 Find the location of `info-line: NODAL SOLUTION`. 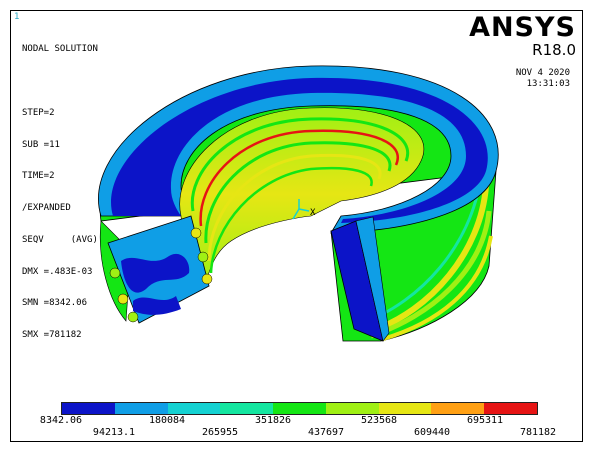

info-line: NODAL SOLUTION is located at coordinates (60, 49).